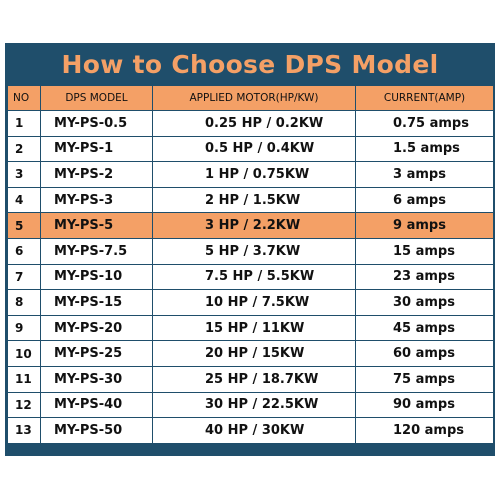  I want to click on row-number: 5, so click(24, 225).